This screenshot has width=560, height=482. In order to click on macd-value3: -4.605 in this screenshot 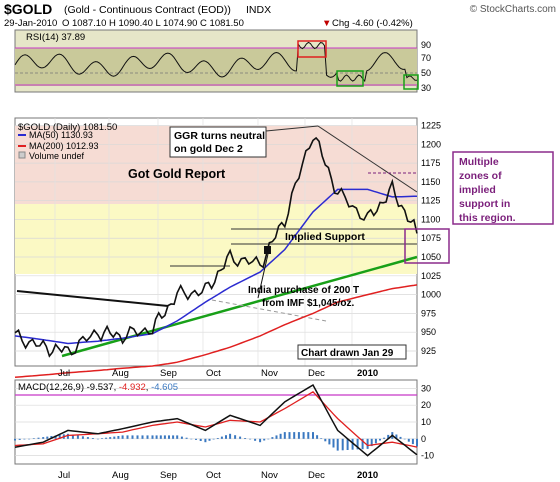, I will do `click(164, 387)`.